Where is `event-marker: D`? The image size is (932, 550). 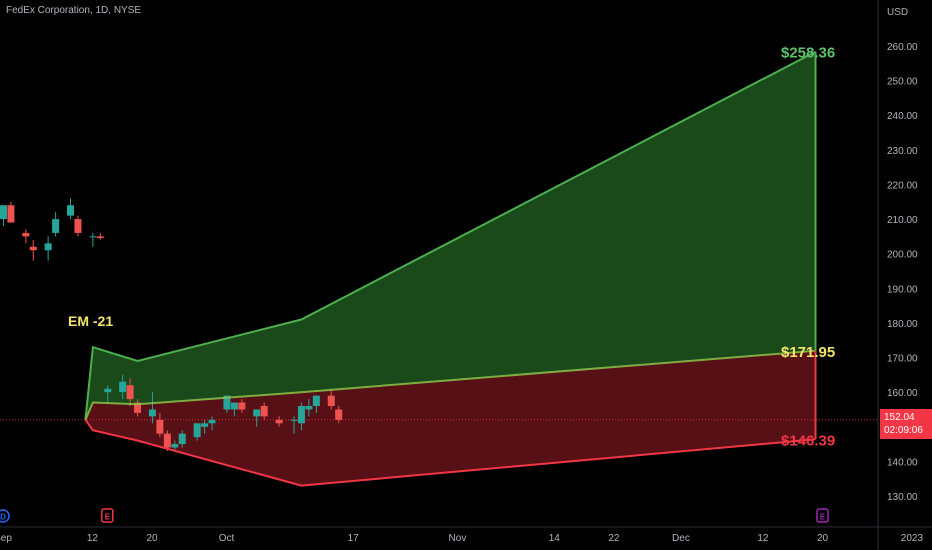
event-marker: D is located at coordinates (5, 516).